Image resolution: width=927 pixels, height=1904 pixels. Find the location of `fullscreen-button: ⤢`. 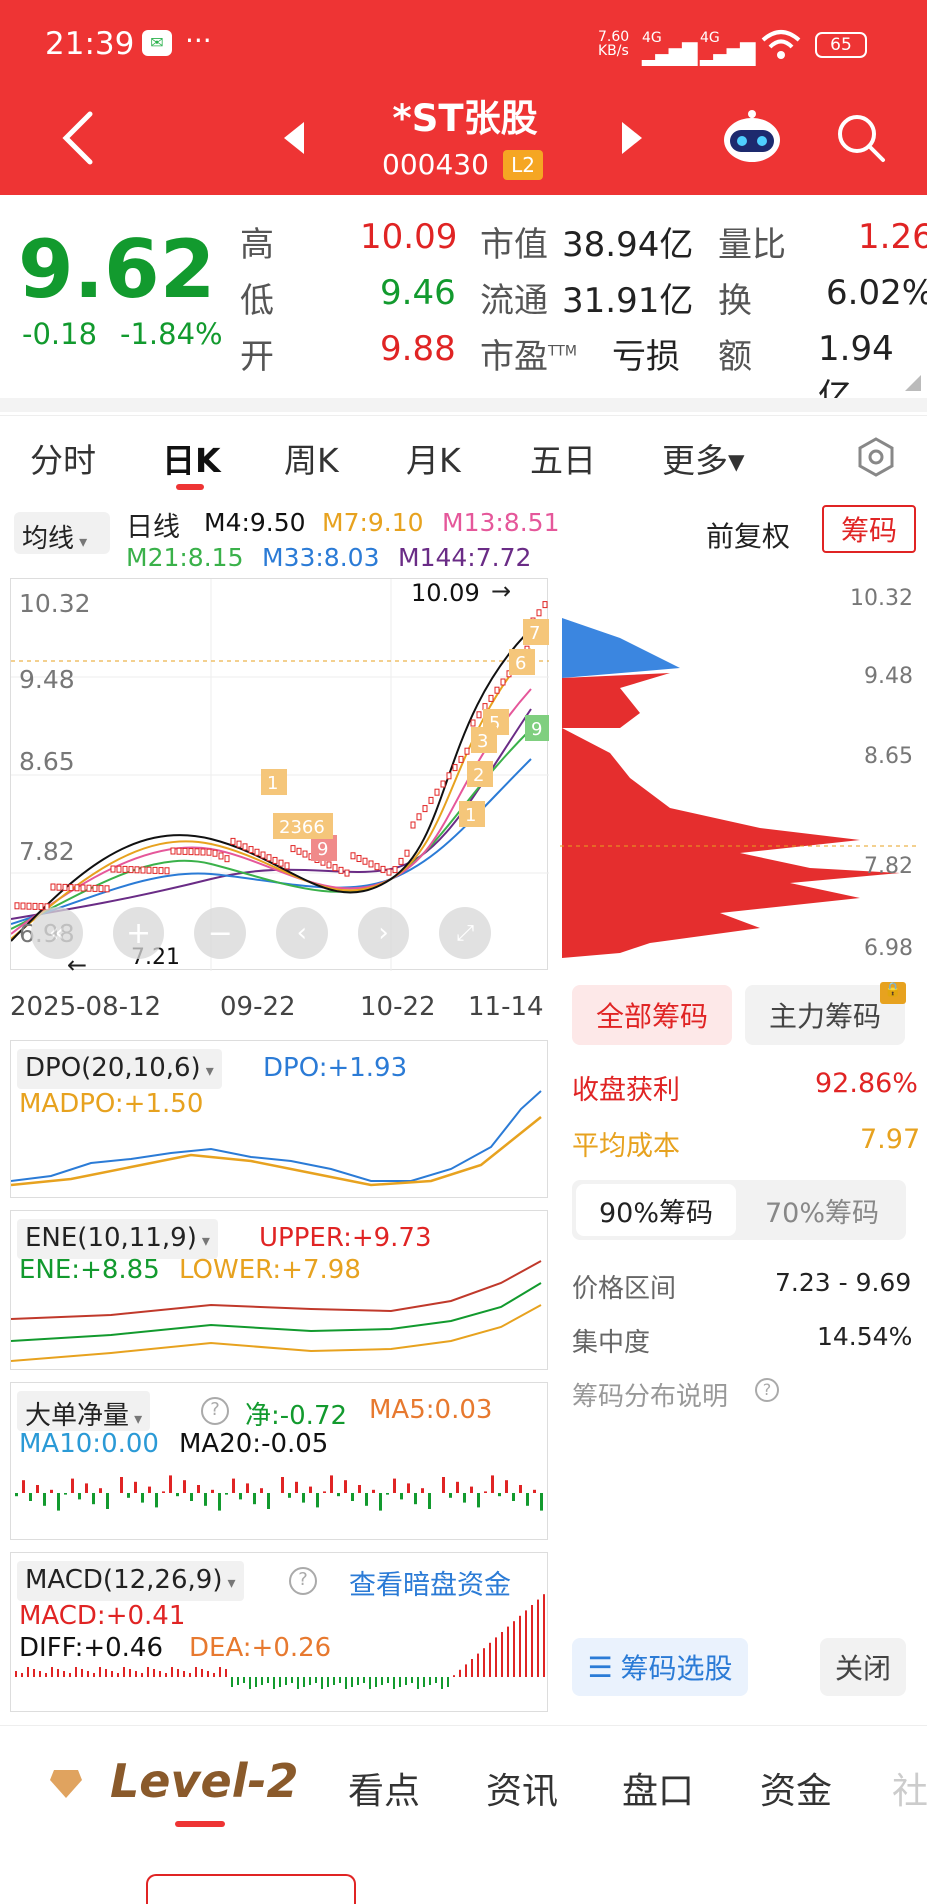

fullscreen-button: ⤢ is located at coordinates (465, 933).